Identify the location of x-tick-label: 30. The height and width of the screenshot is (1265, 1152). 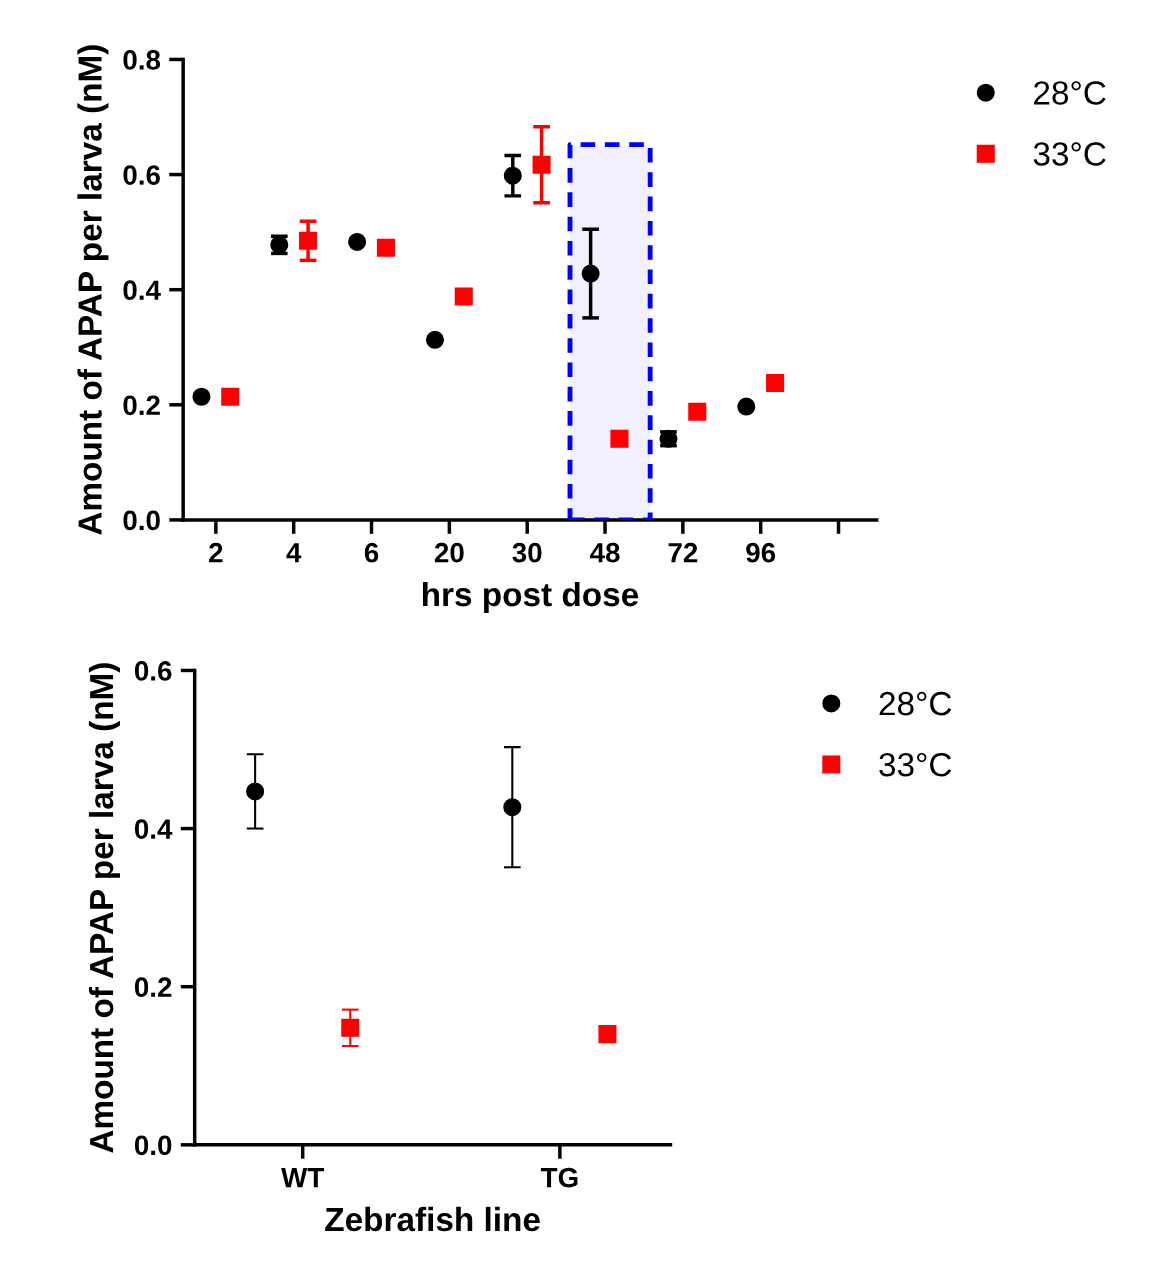
(527, 552).